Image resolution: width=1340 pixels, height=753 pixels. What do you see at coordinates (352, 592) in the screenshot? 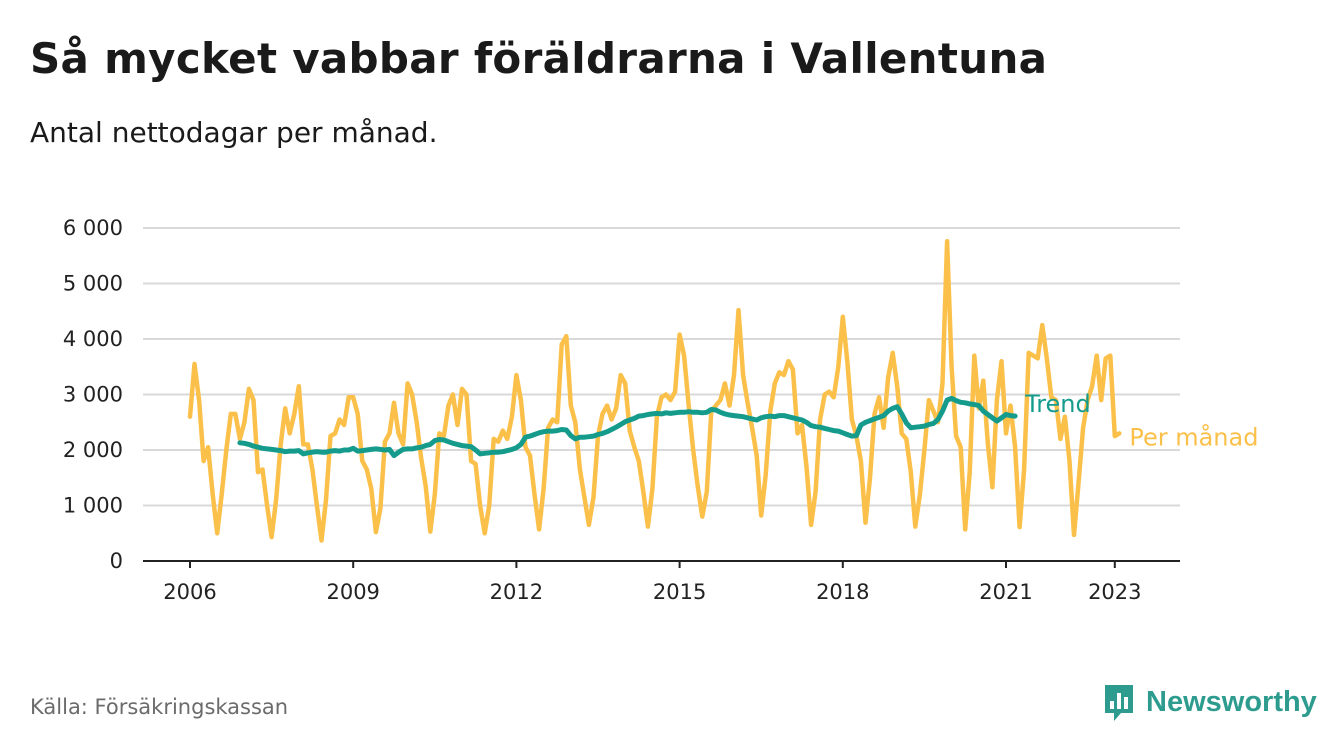
I see `x-tick-label: 2009` at bounding box center [352, 592].